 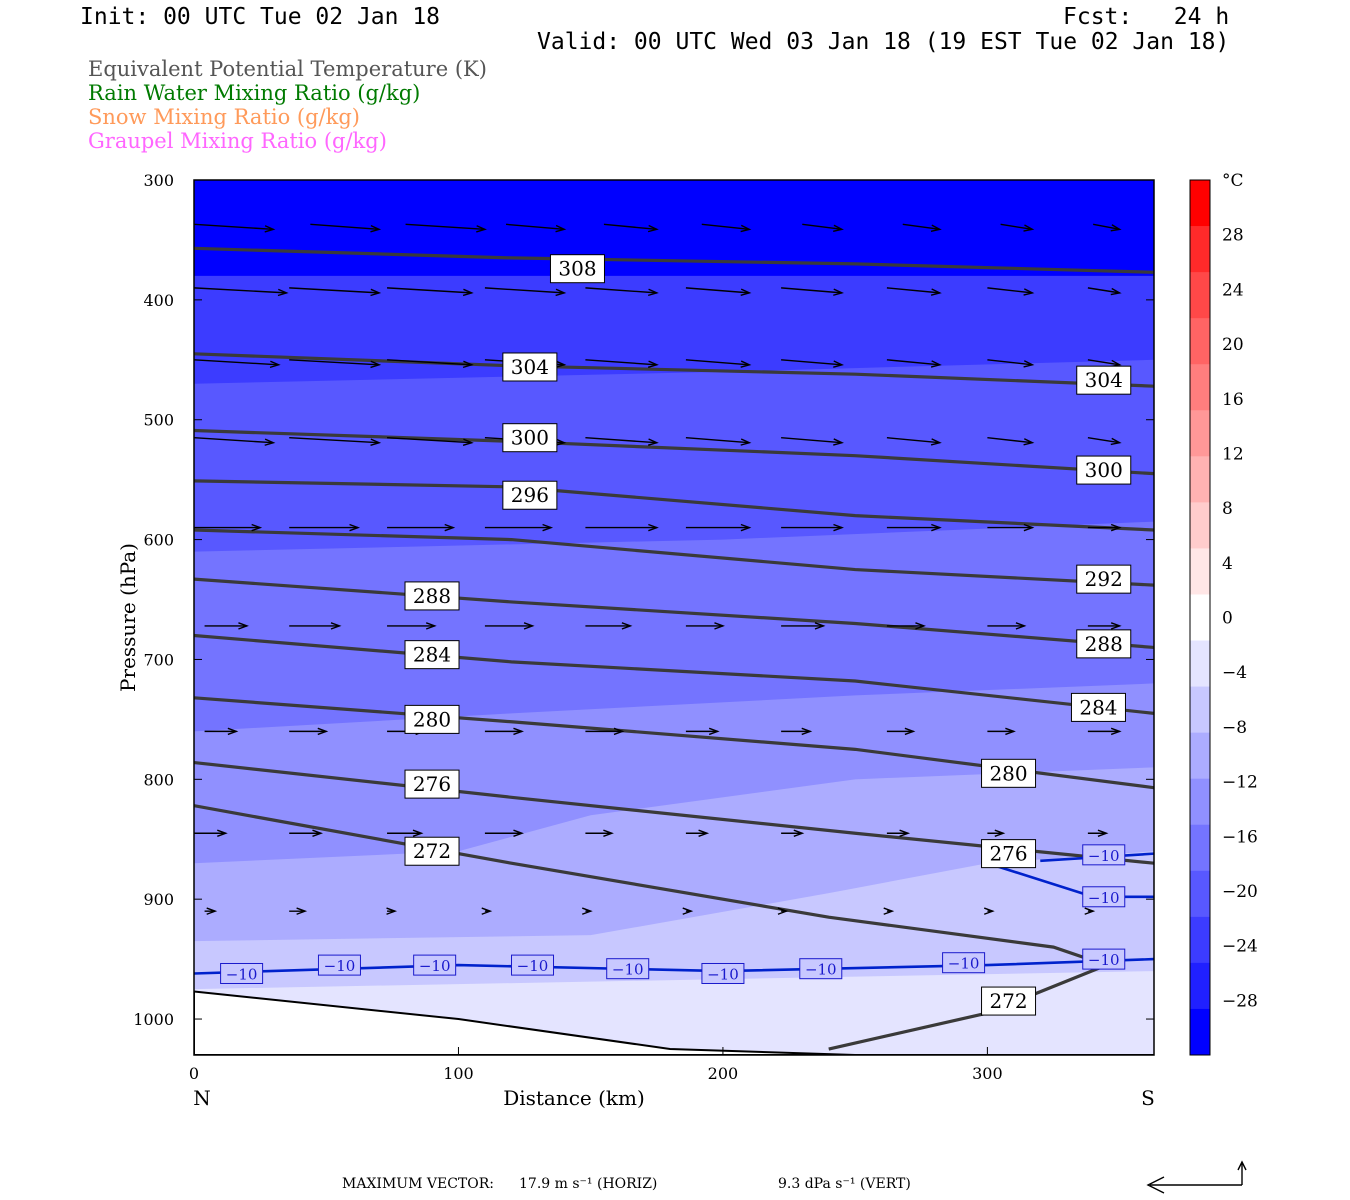 What do you see at coordinates (1233, 400) in the screenshot?
I see `colorbar-tick-label: 16` at bounding box center [1233, 400].